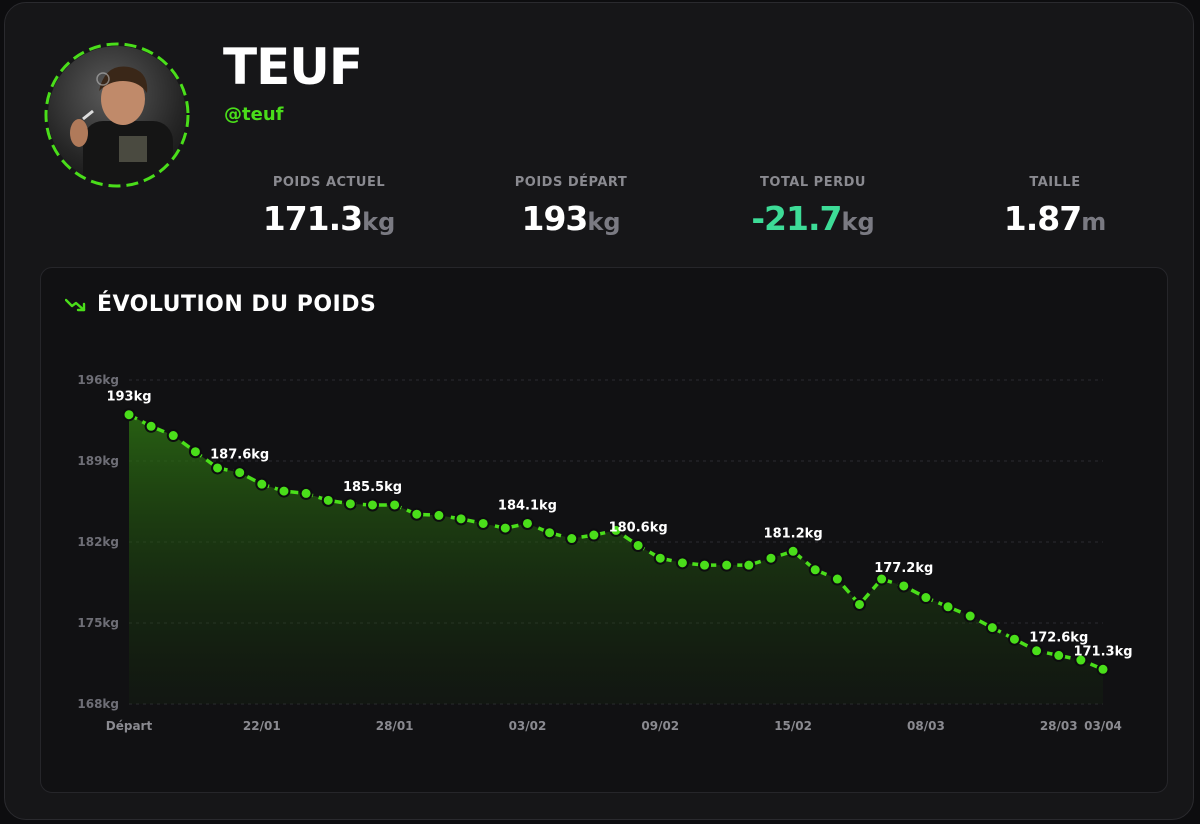  Describe the element at coordinates (1042, 218) in the screenshot. I see `stat-number: 1.87` at that location.